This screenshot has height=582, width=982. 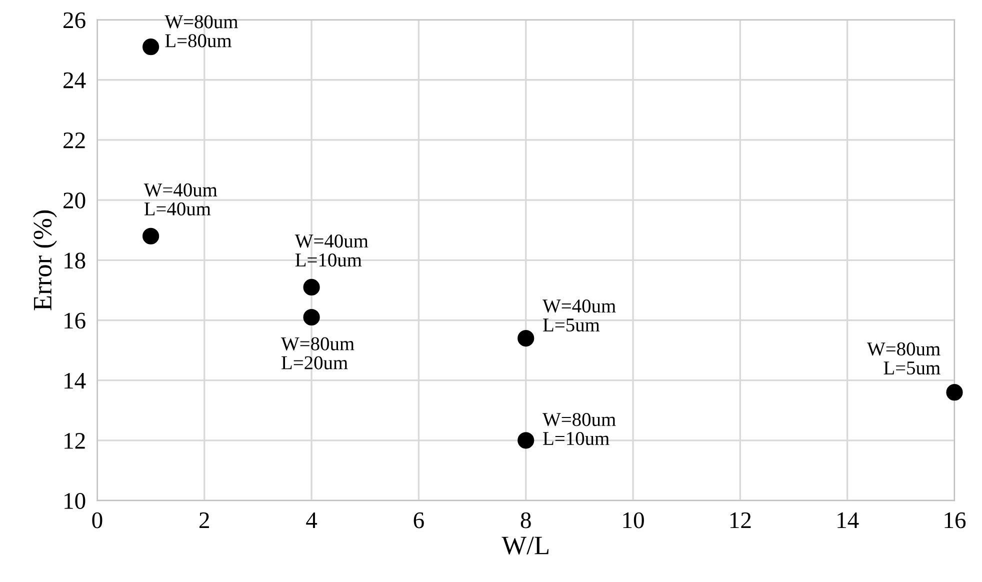 I want to click on y-tick-label: 14, so click(x=75, y=380).